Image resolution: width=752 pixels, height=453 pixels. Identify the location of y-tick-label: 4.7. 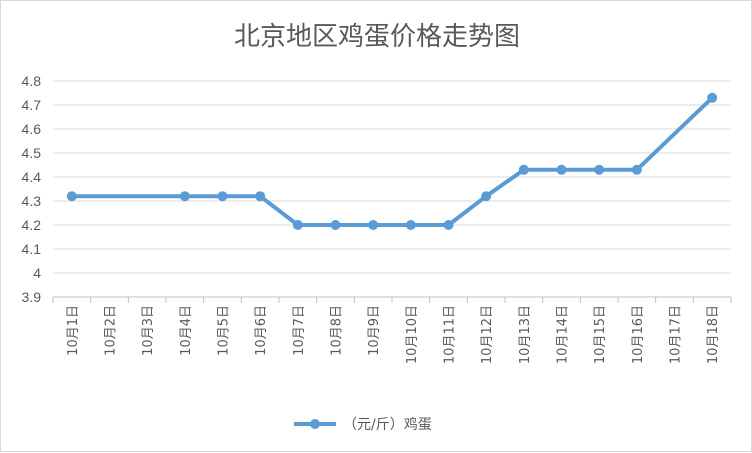
(32, 105).